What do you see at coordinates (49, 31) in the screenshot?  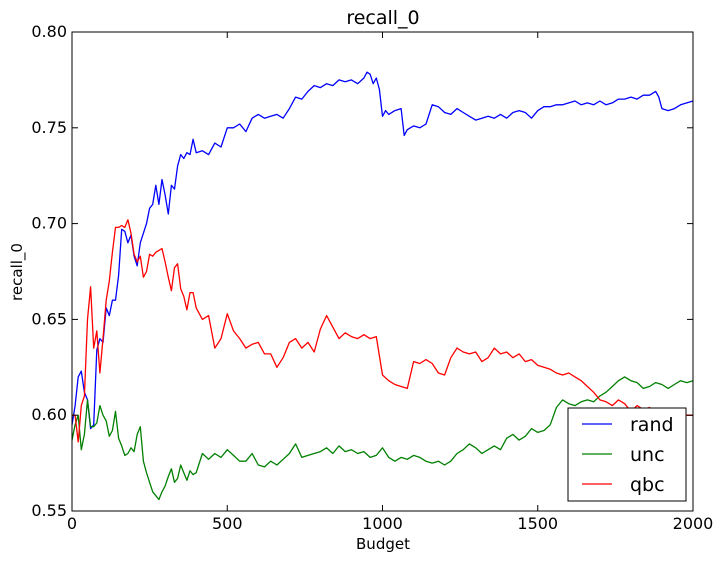 I see `y-tick-label: 0.80` at bounding box center [49, 31].